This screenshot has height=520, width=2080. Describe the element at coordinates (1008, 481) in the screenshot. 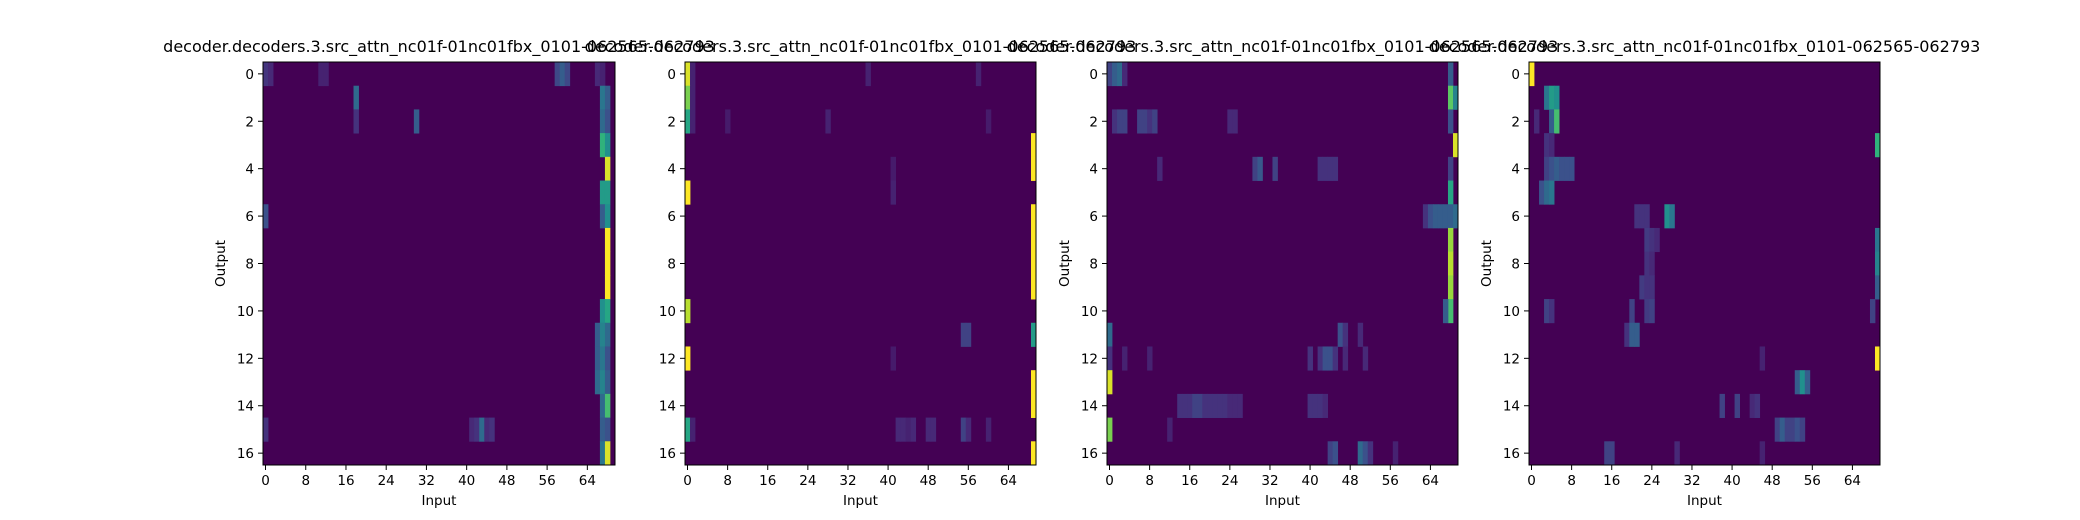

I see `x-tick-label: 64` at that location.